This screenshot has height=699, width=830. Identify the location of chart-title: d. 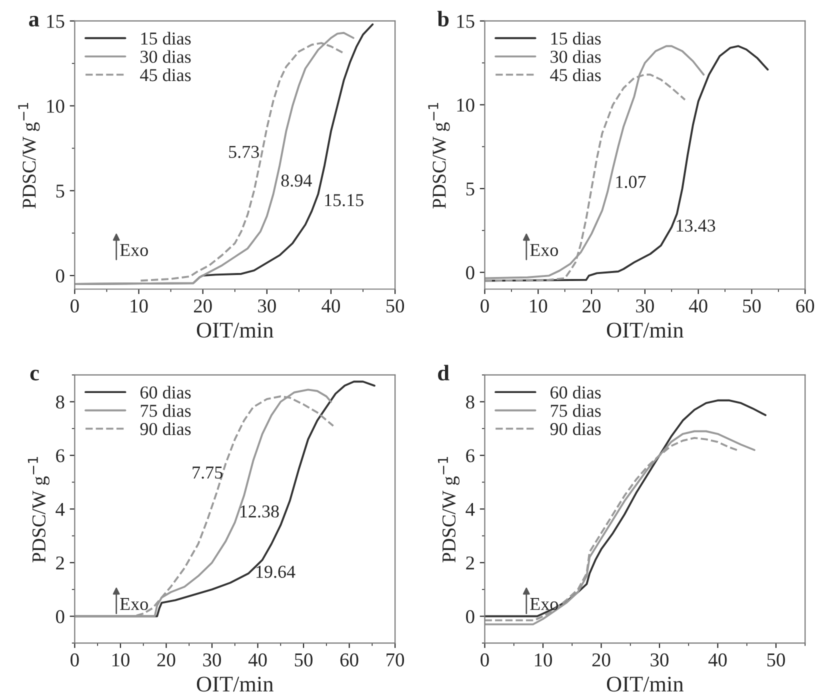
(444, 372).